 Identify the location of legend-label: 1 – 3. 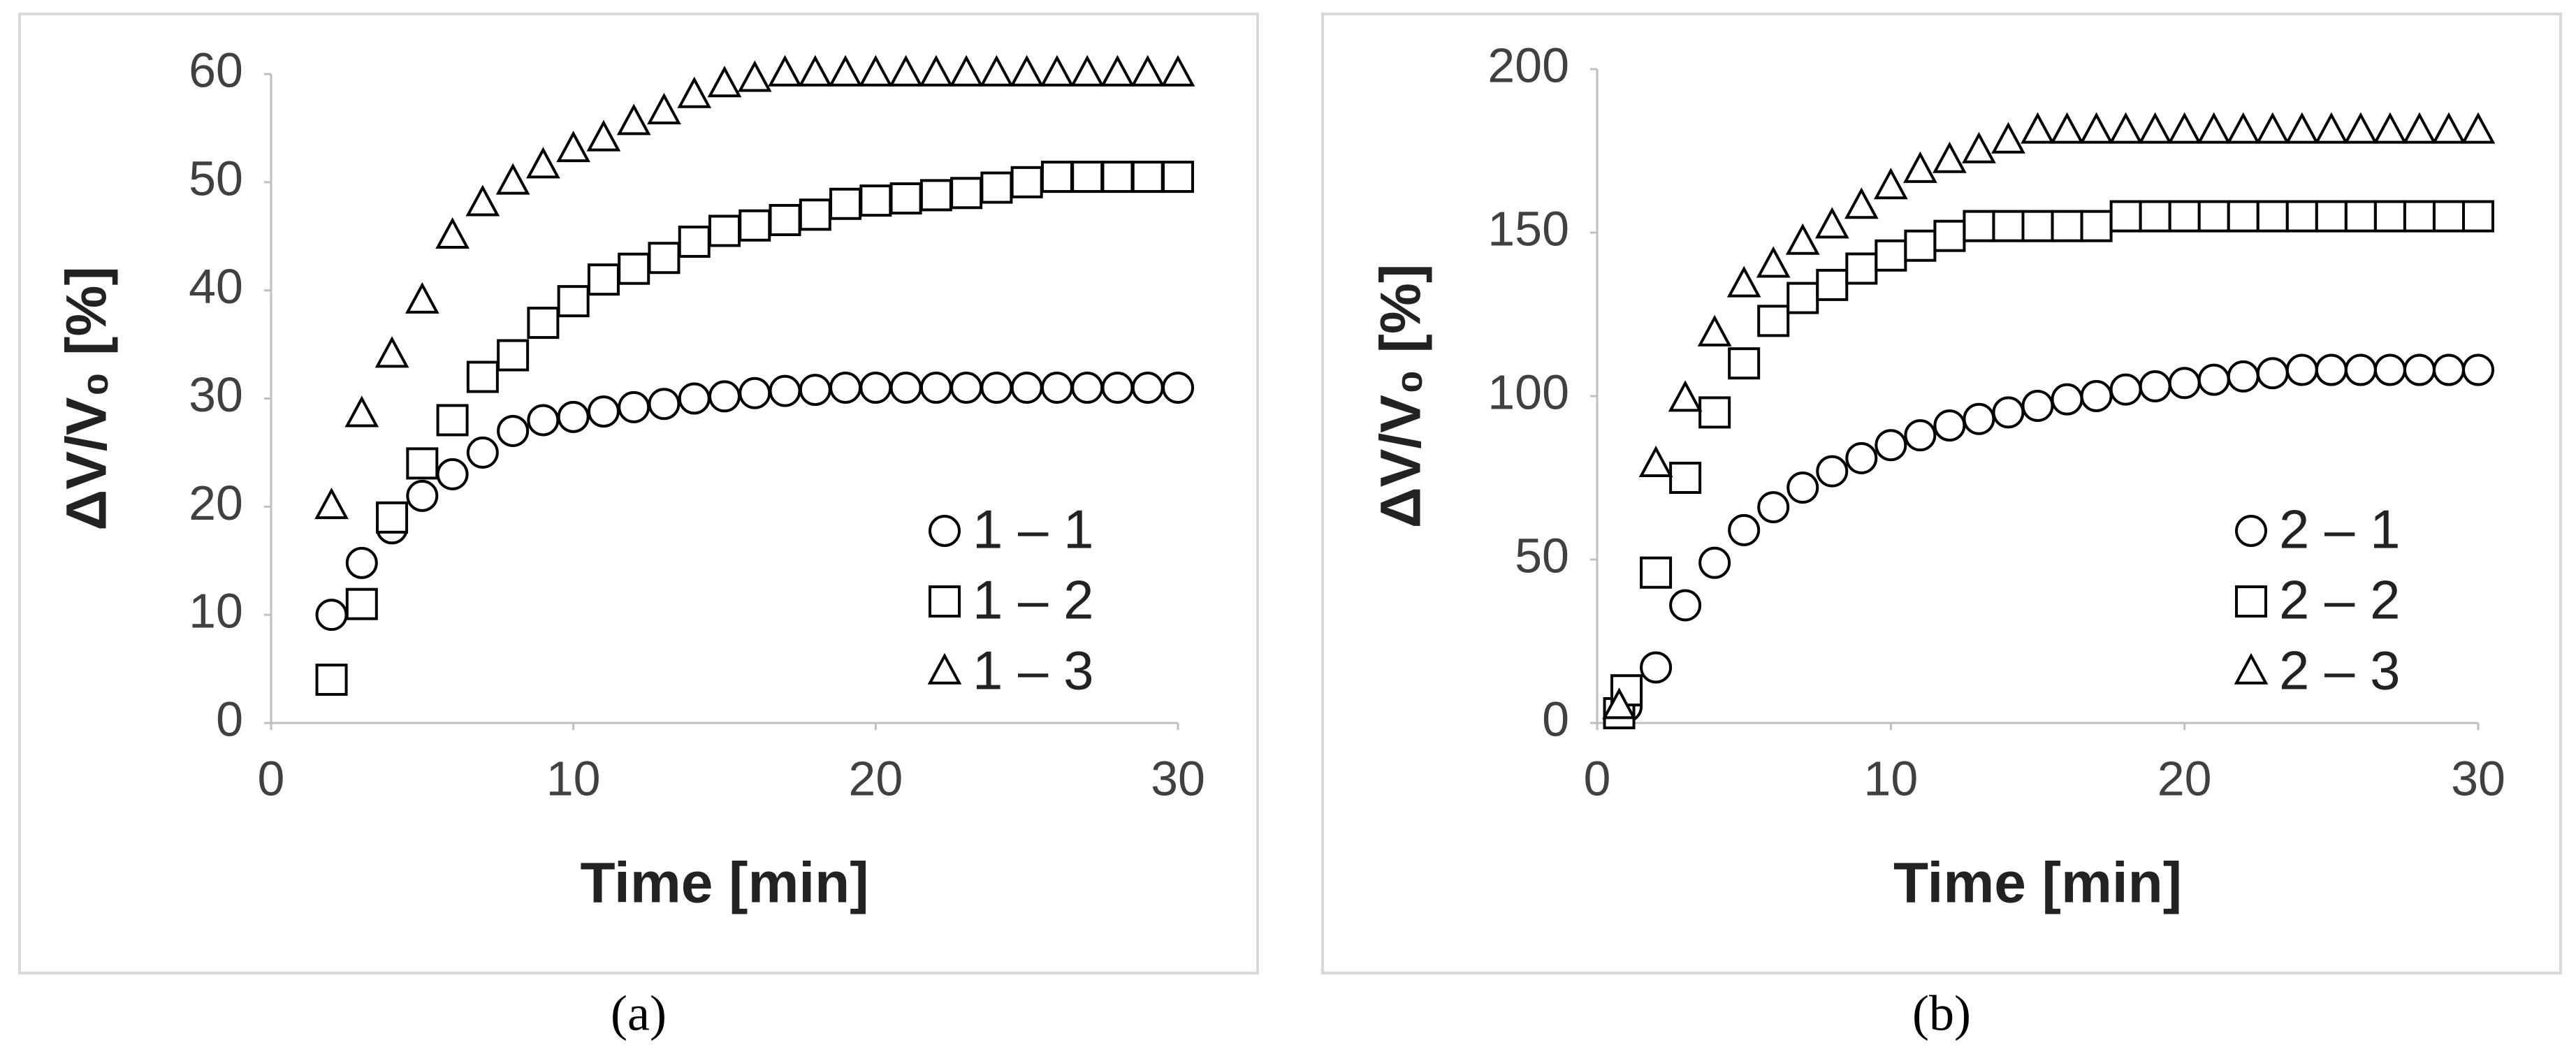
(1033, 670).